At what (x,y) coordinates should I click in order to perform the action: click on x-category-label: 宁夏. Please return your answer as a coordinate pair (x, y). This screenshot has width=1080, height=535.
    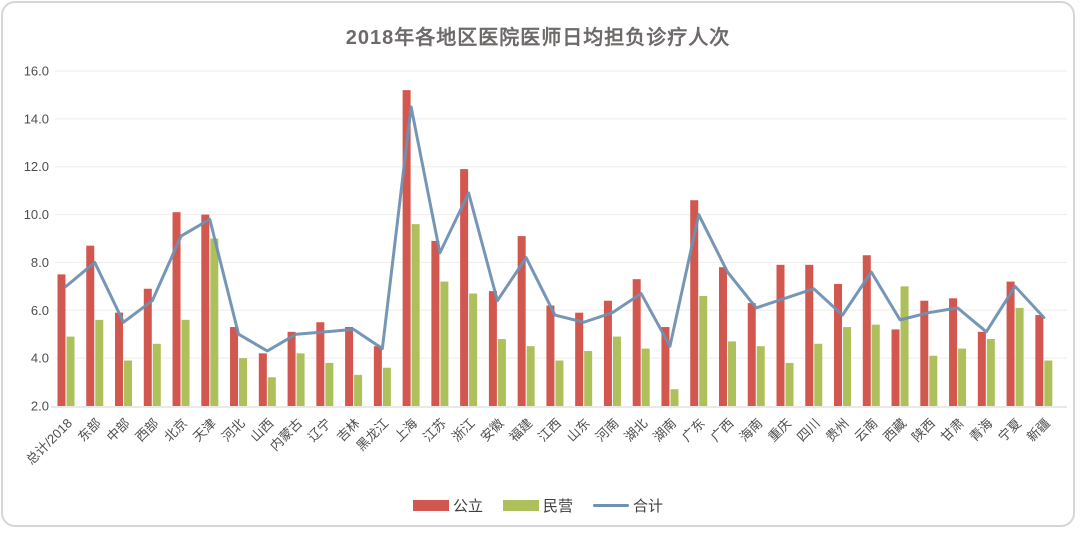
    Looking at the image, I should click on (1009, 430).